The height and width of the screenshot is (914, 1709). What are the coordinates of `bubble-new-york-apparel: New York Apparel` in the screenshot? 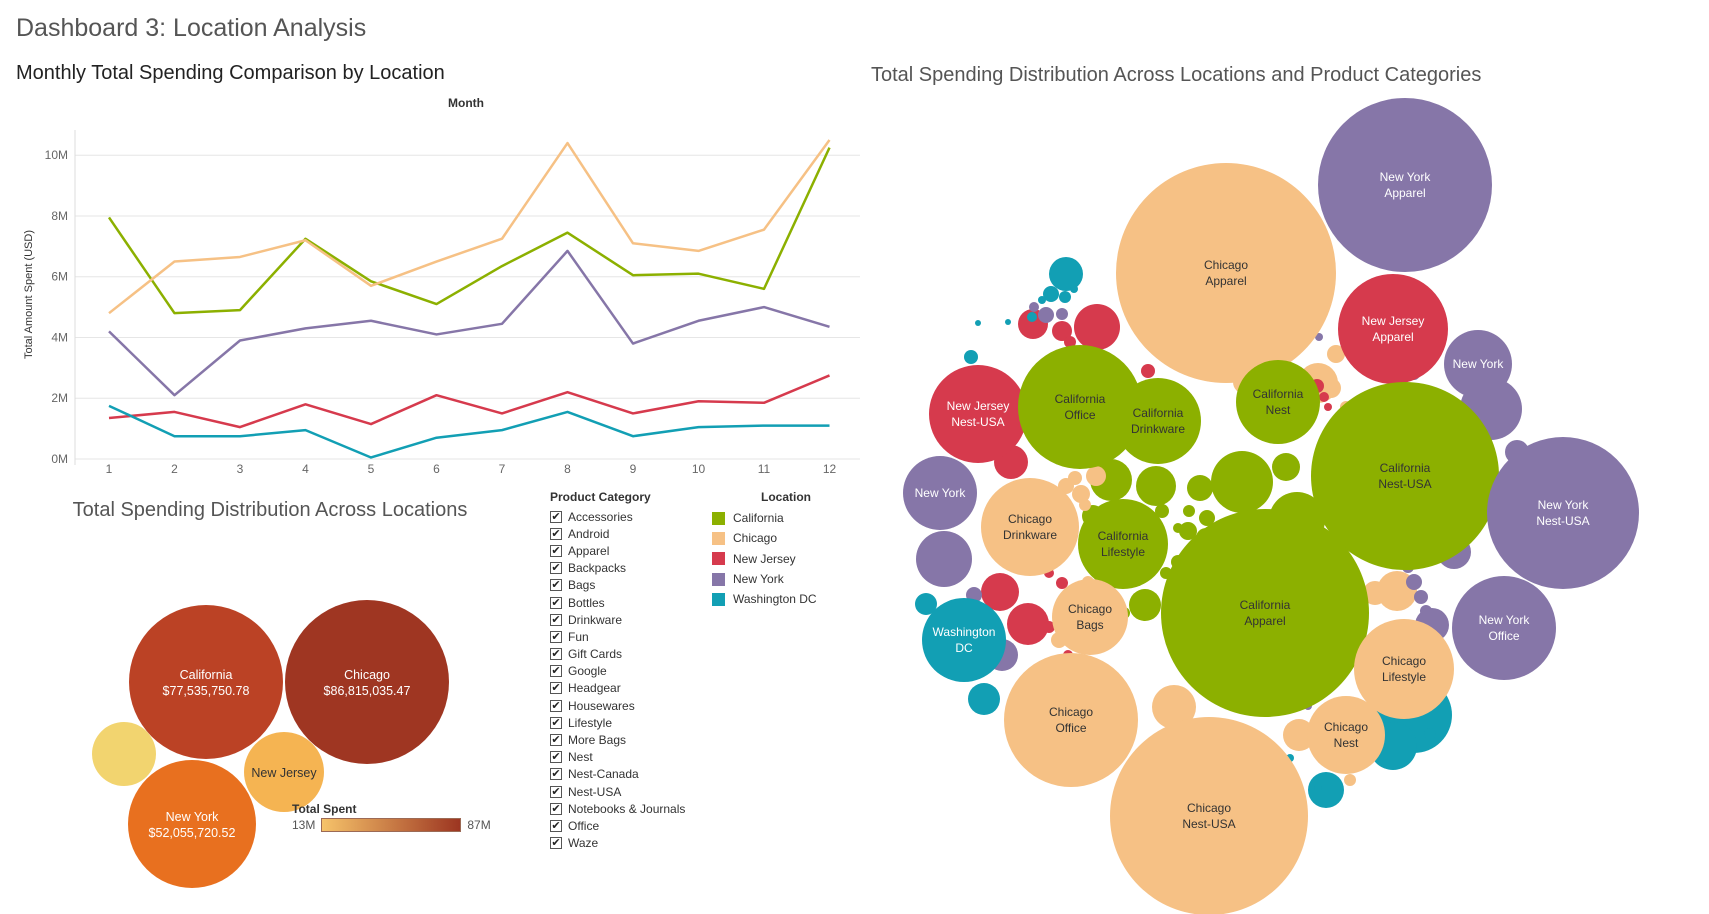 It's located at (1405, 185).